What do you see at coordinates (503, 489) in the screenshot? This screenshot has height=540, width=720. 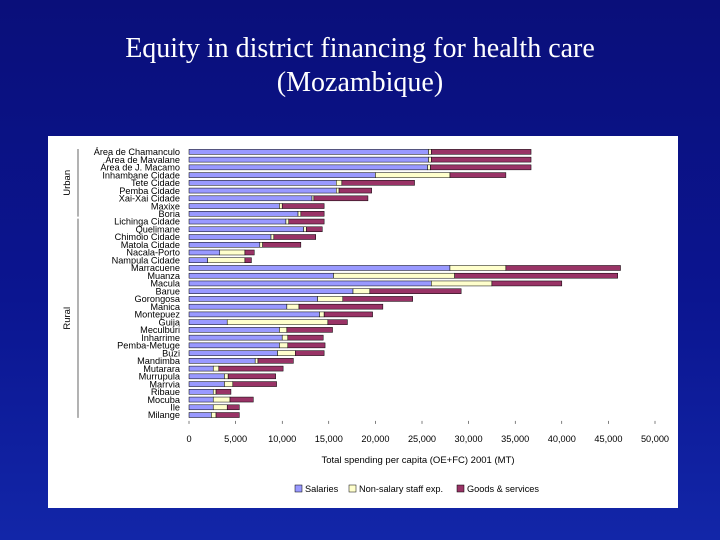 I see `legend-label: Goods & services` at bounding box center [503, 489].